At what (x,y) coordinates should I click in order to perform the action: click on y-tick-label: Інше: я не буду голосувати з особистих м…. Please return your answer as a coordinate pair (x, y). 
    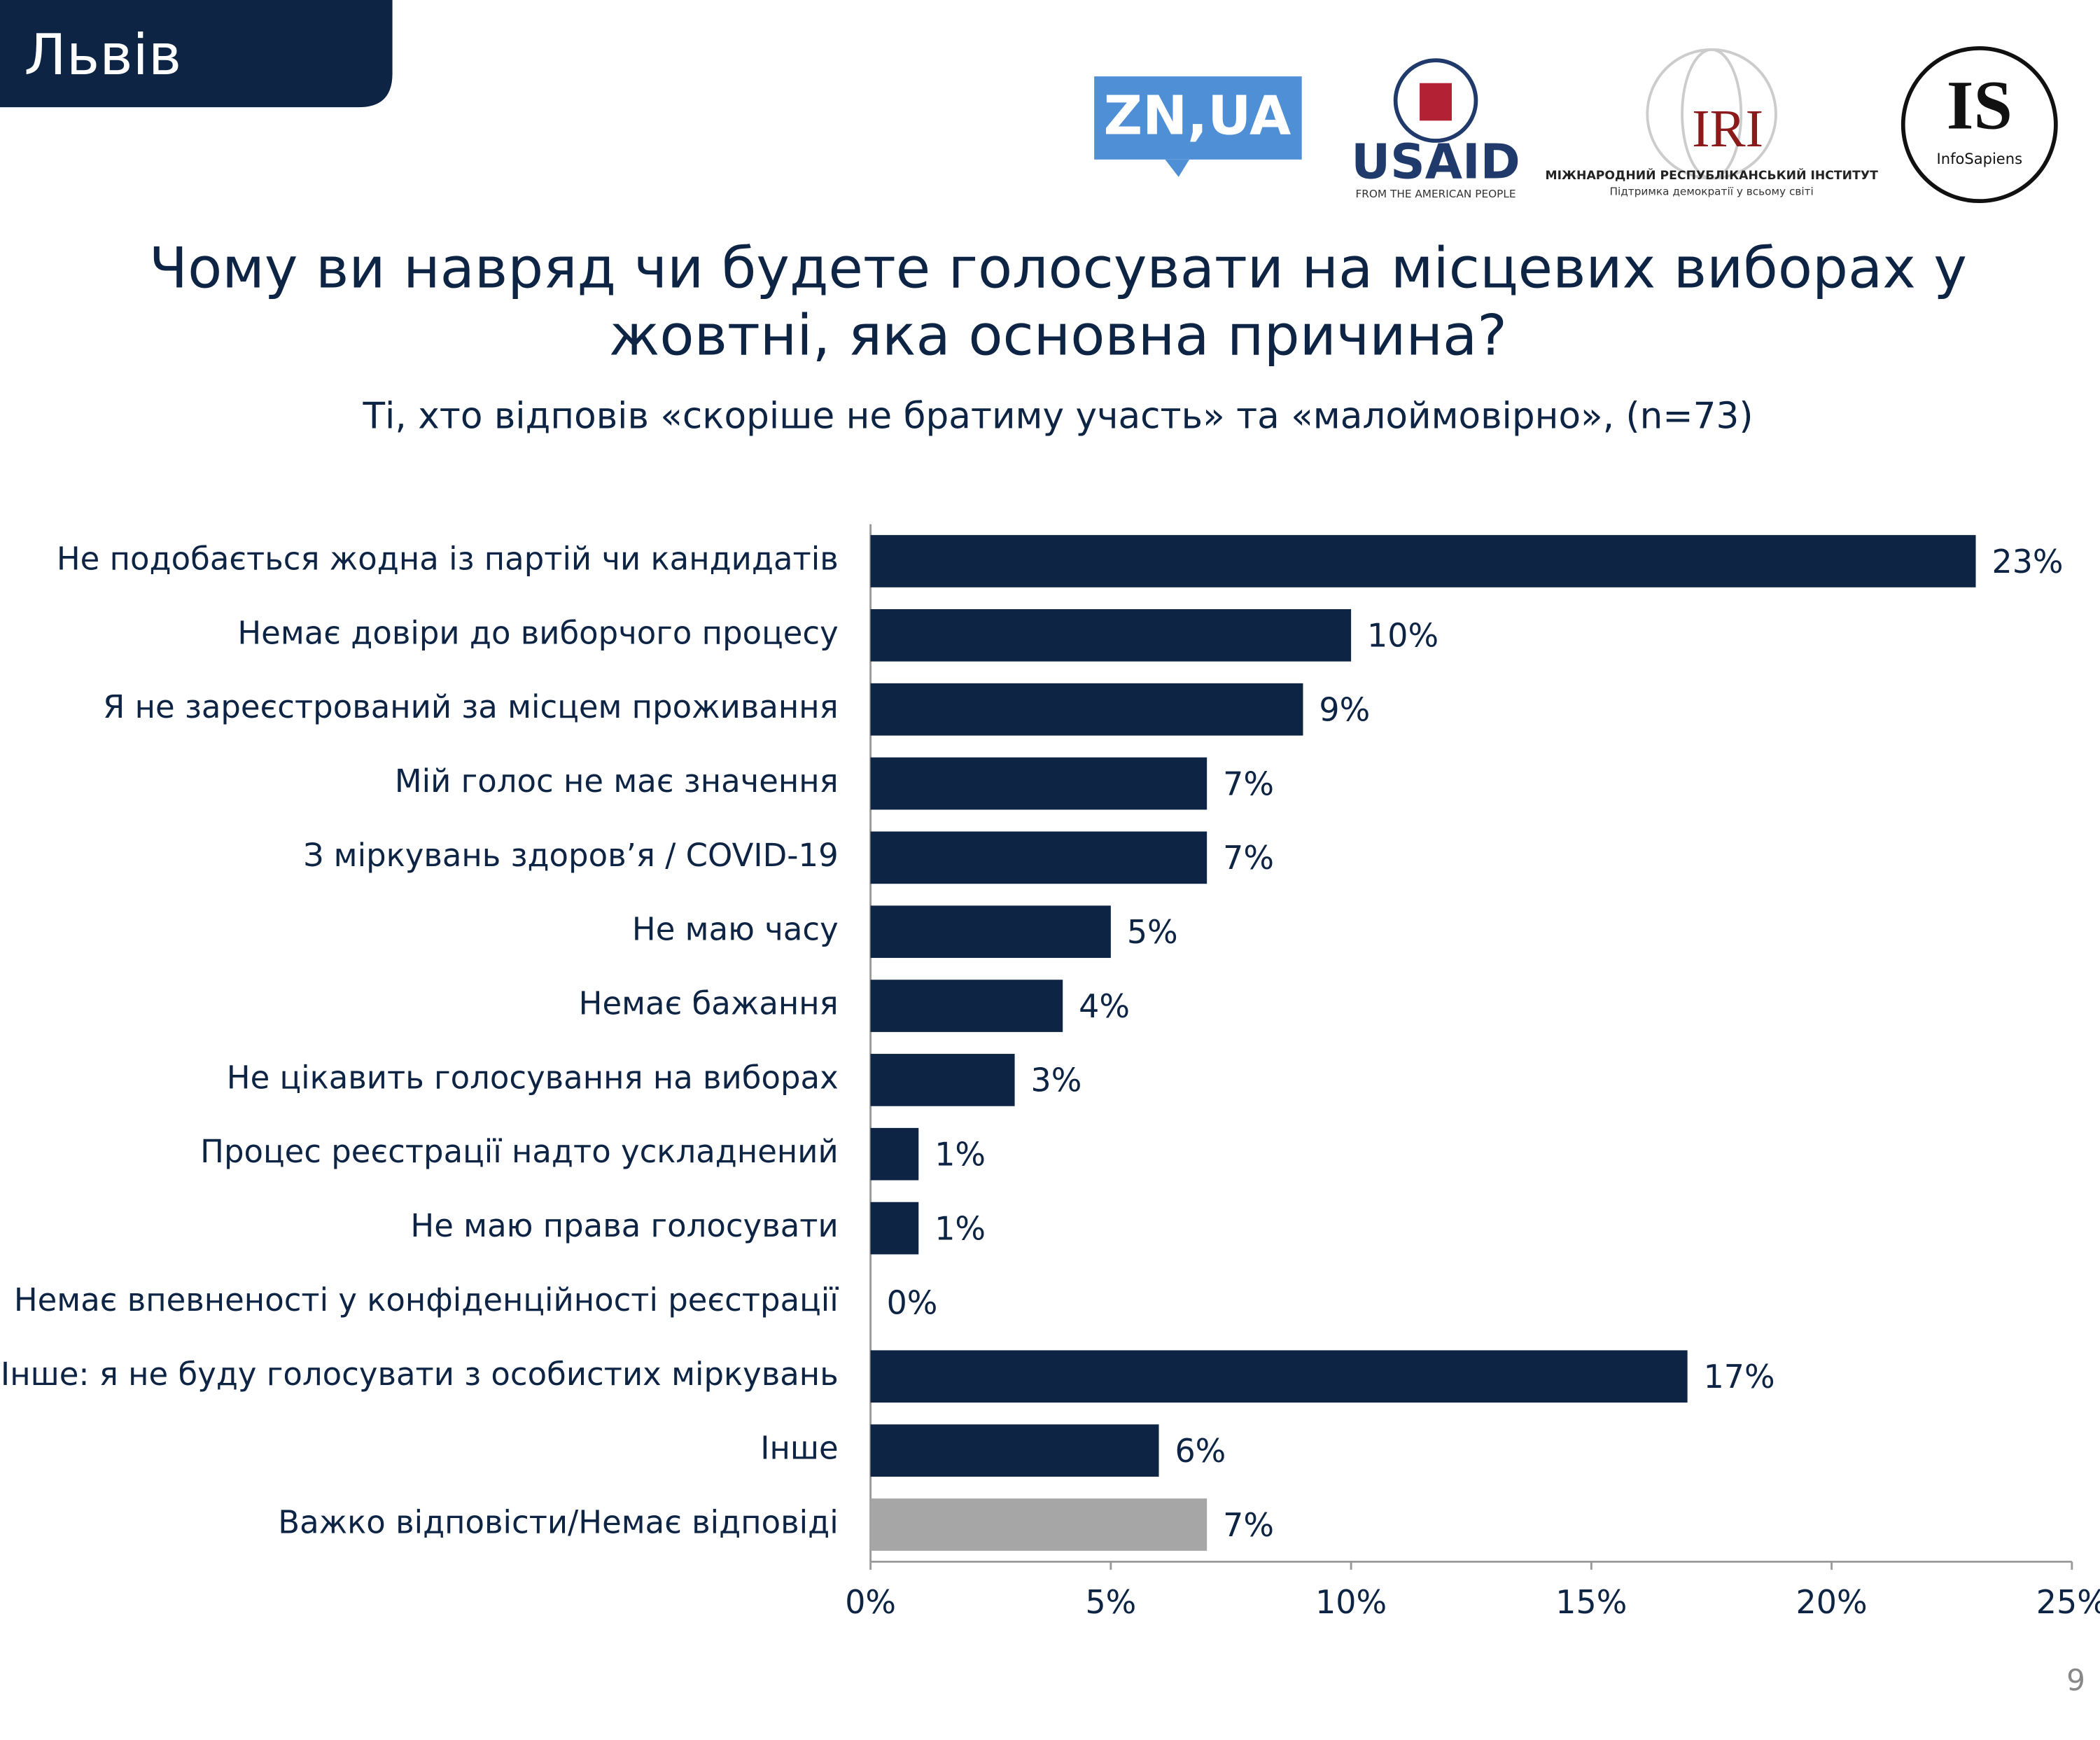
    Looking at the image, I should click on (420, 1374).